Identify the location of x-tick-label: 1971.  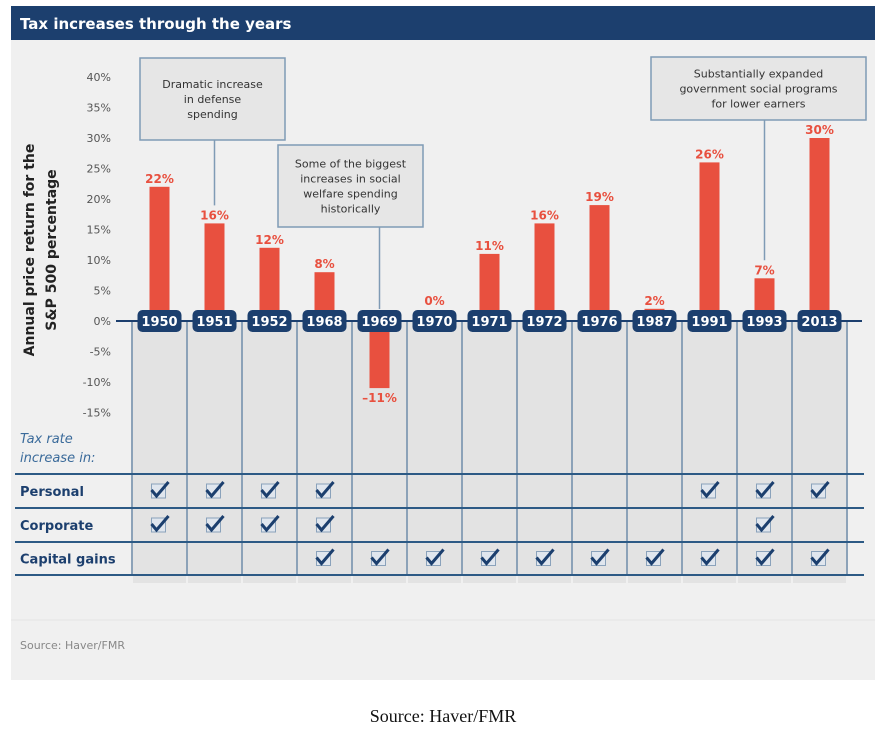
(489, 322).